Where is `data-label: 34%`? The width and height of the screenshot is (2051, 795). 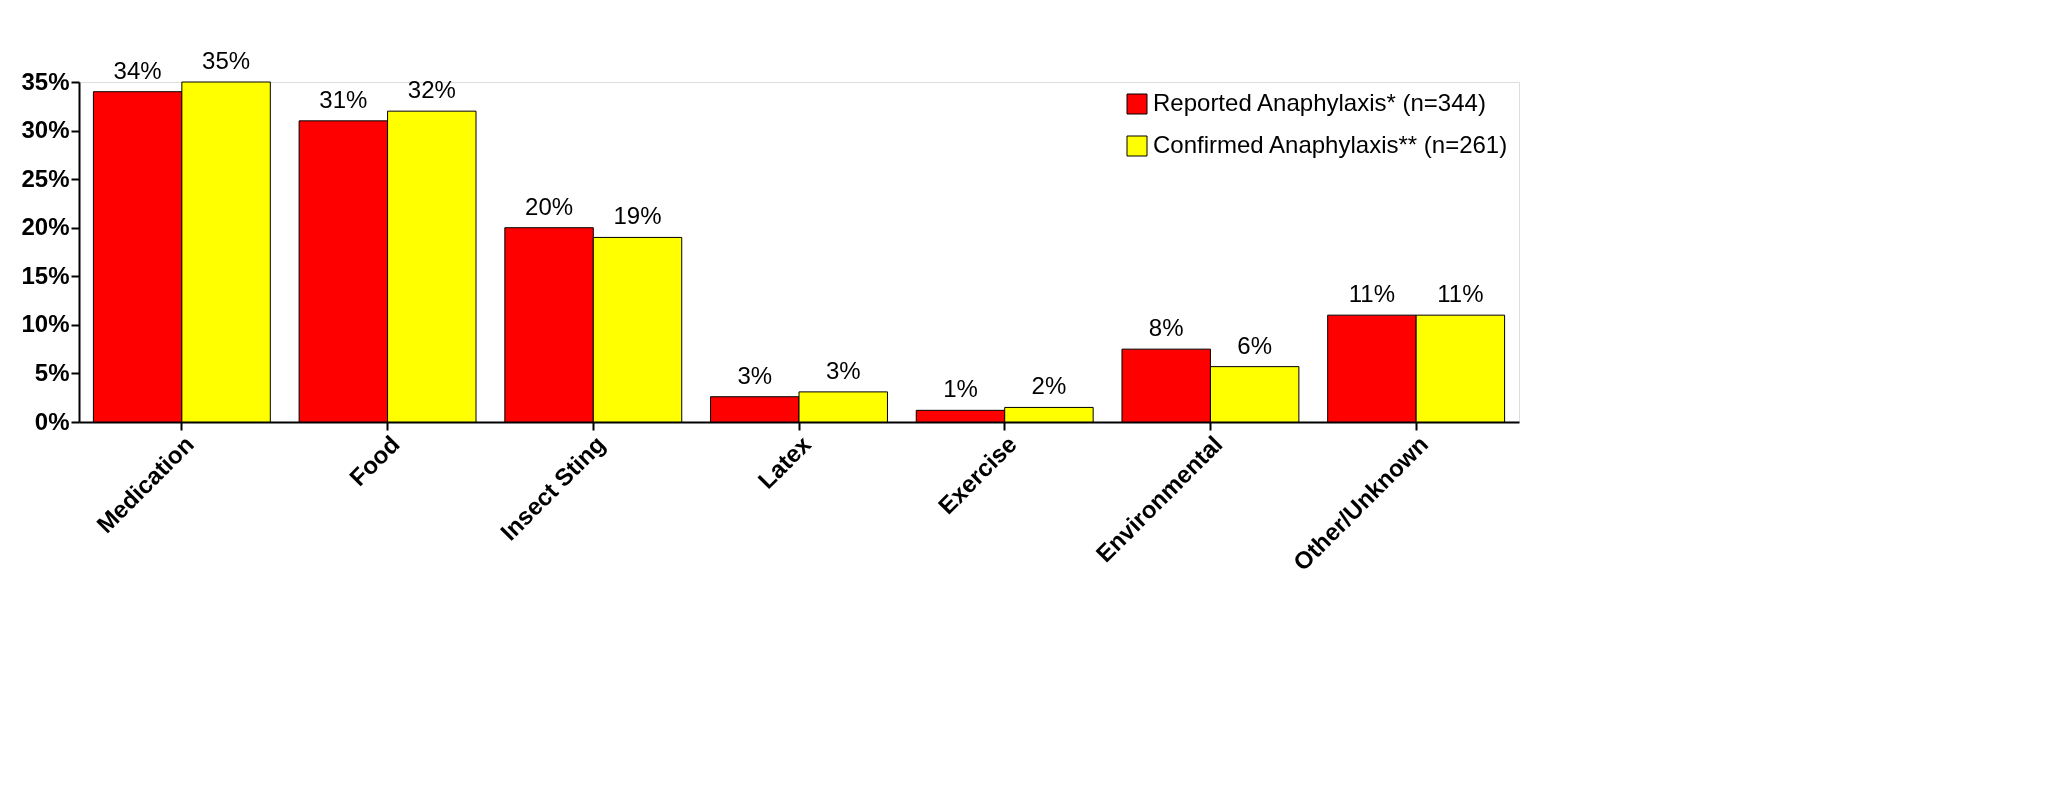
data-label: 34% is located at coordinates (137, 70).